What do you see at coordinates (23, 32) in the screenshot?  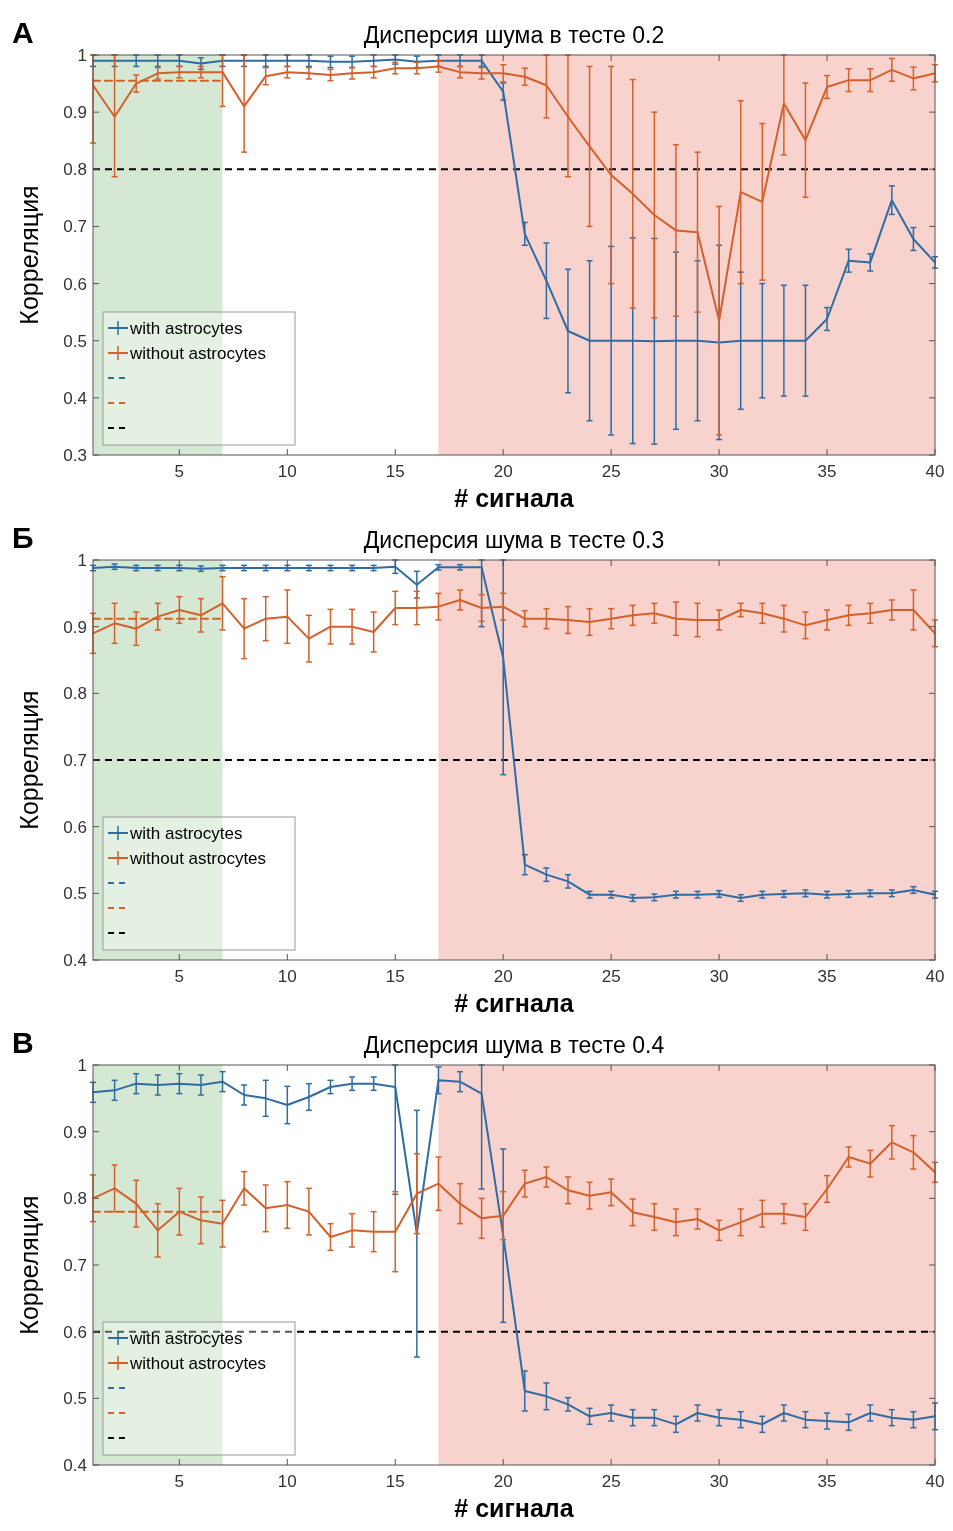 I see `text: А` at bounding box center [23, 32].